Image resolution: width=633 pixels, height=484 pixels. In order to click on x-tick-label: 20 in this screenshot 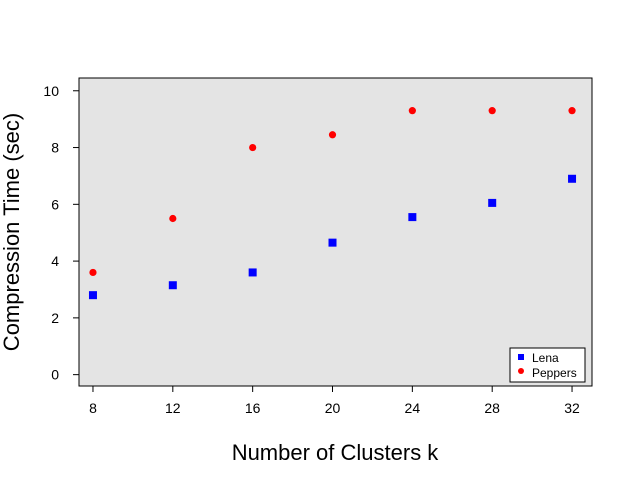, I will do `click(333, 408)`.